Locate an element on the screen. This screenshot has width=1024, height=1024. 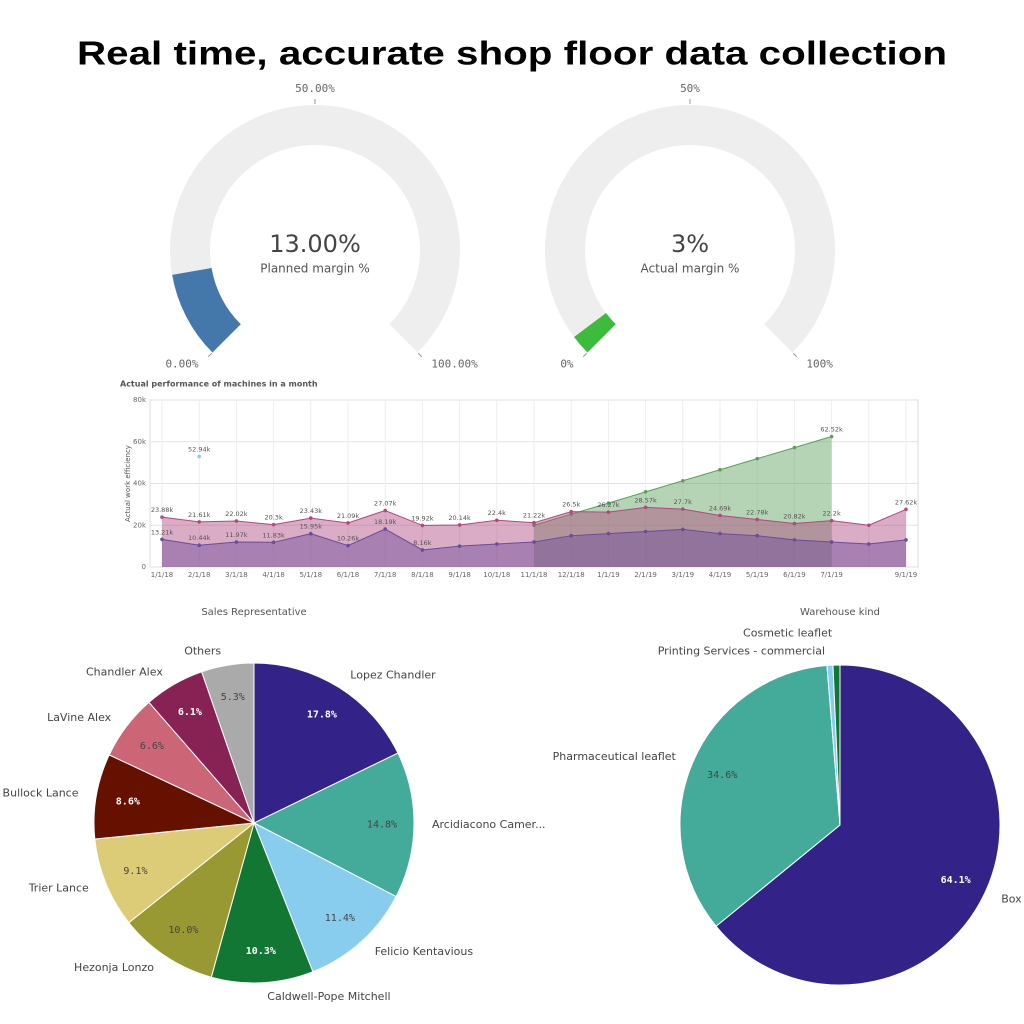
slice-value: 11.4% is located at coordinates (340, 918).